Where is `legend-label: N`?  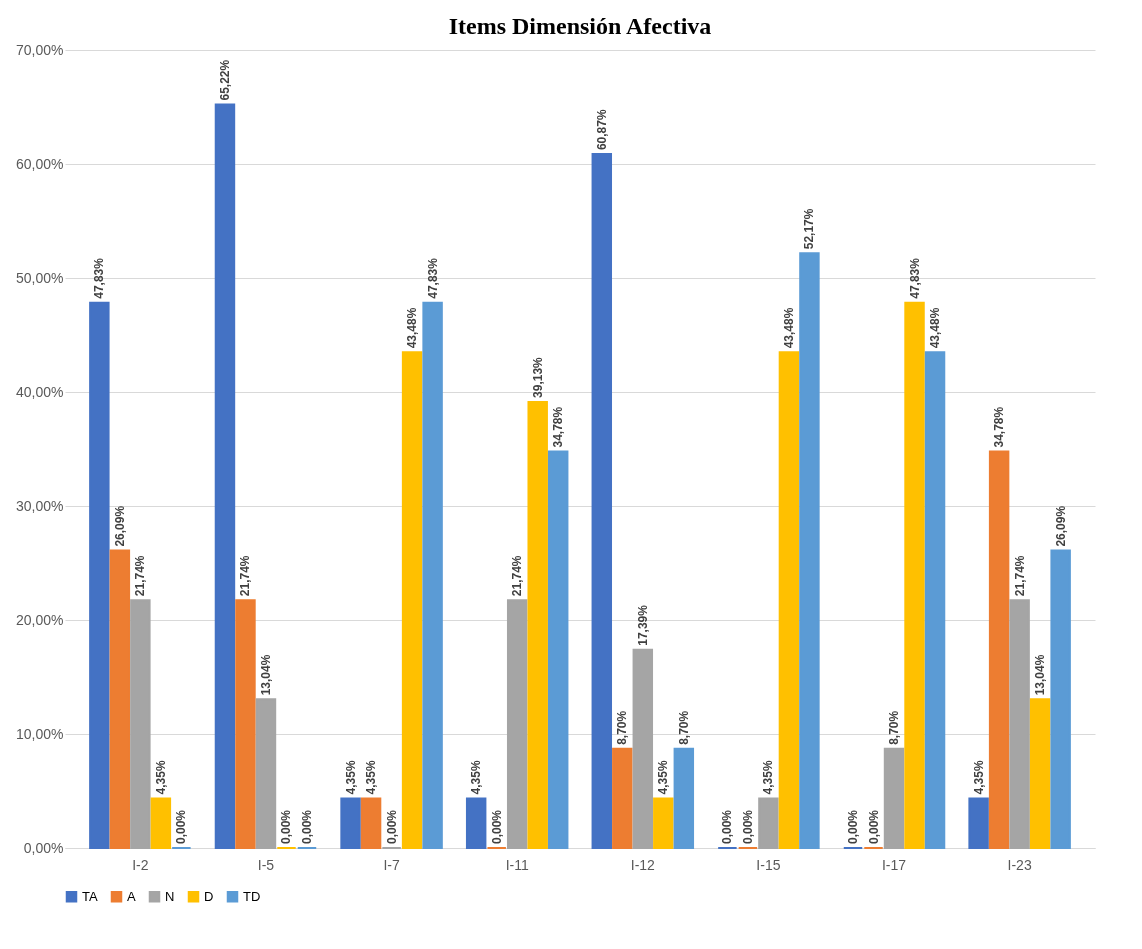 legend-label: N is located at coordinates (170, 896).